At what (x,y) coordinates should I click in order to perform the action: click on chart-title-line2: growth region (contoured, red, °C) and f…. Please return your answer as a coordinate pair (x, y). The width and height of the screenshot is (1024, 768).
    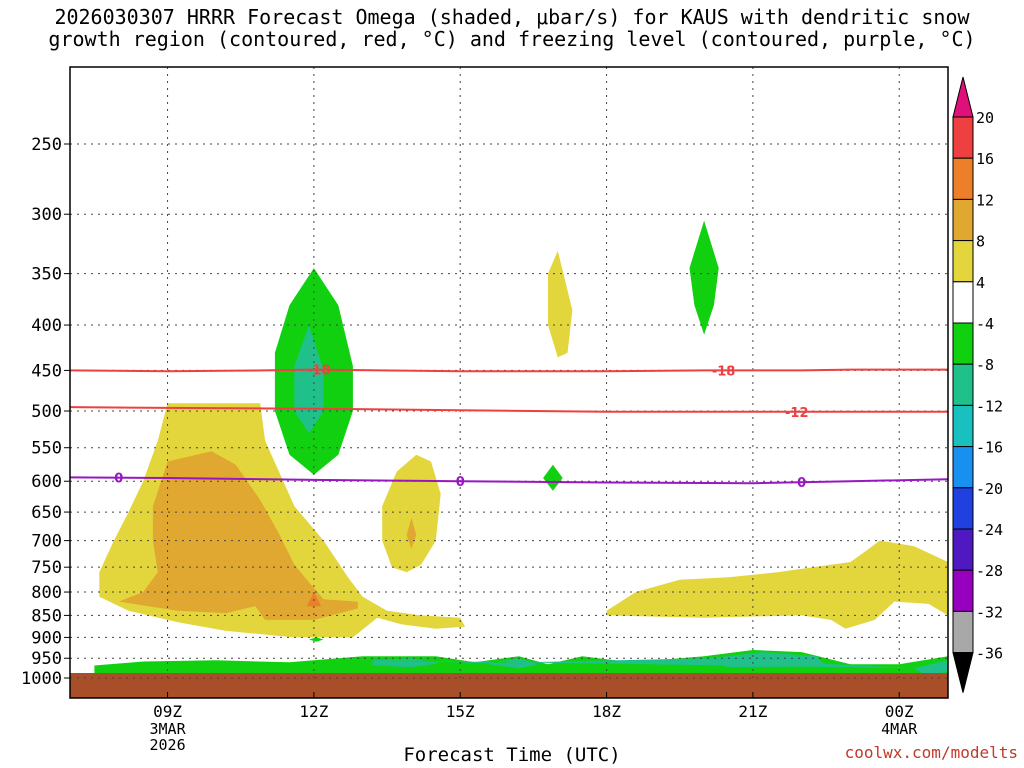
    Looking at the image, I should click on (512, 39).